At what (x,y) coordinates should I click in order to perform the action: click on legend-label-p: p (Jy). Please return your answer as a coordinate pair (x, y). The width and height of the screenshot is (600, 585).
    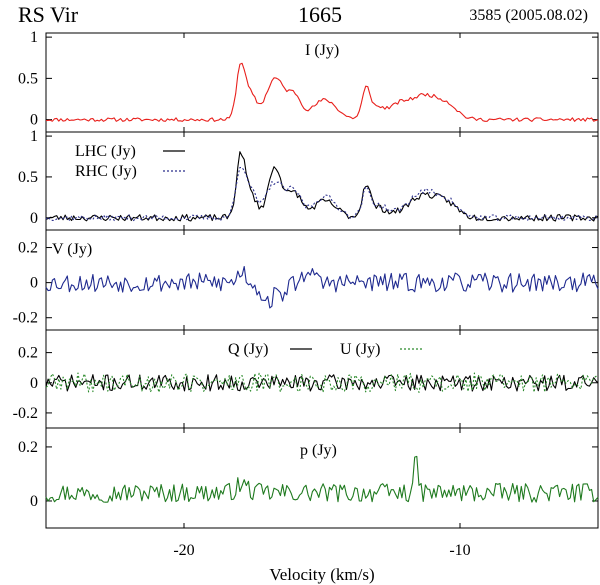
    Looking at the image, I should click on (318, 450).